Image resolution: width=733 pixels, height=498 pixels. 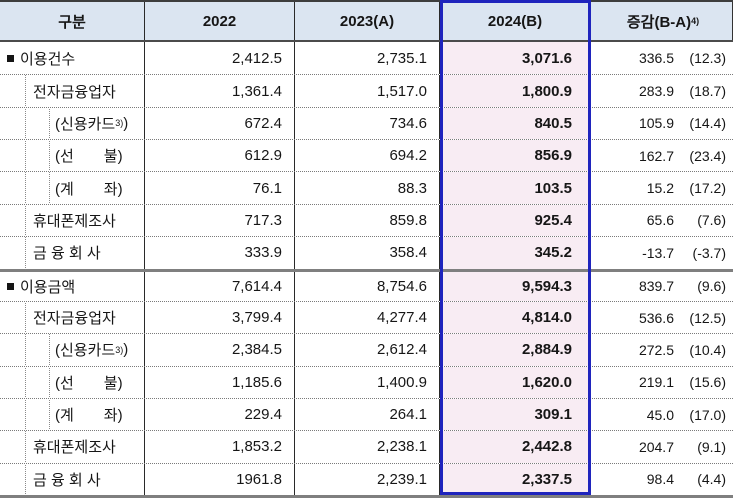 I want to click on change-percent: (10.4), so click(x=707, y=349).